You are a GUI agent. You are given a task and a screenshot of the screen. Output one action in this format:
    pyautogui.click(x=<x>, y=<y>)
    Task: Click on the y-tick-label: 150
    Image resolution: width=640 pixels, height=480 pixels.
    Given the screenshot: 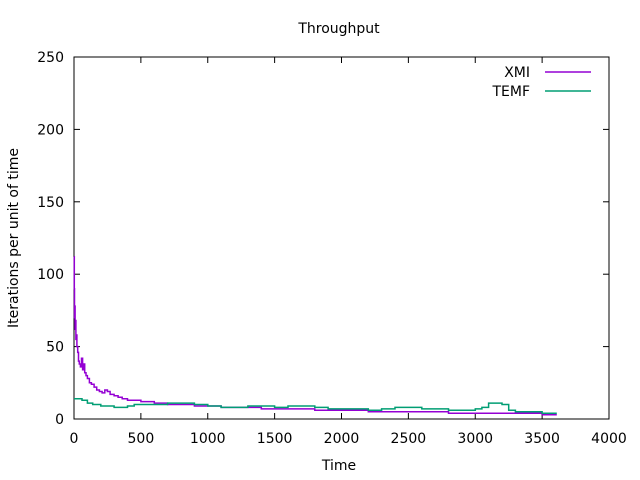 What is the action you would take?
    pyautogui.click(x=50, y=203)
    